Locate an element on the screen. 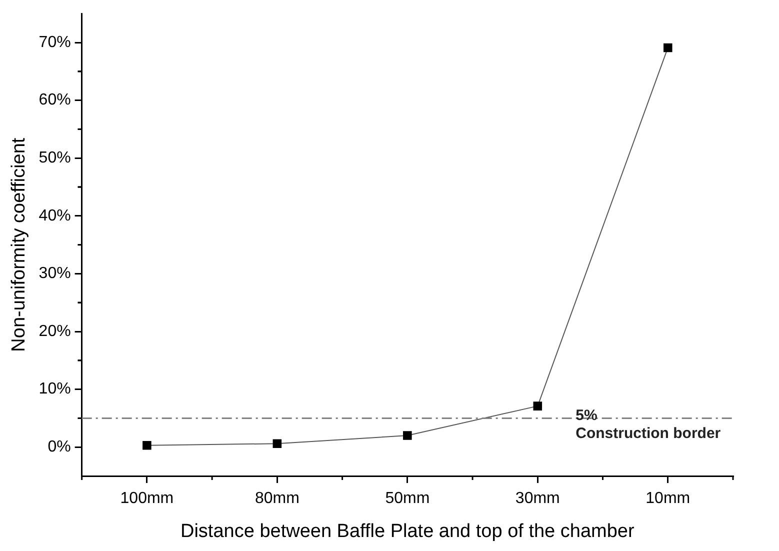 The height and width of the screenshot is (551, 779). y-tick-label: 50% is located at coordinates (54, 158).